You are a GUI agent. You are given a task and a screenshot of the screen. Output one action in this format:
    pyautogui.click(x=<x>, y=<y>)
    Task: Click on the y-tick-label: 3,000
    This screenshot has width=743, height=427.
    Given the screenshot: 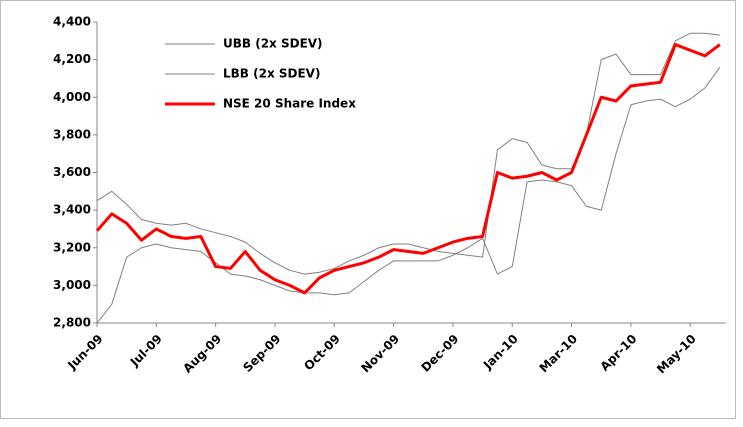 What is the action you would take?
    pyautogui.click(x=72, y=285)
    